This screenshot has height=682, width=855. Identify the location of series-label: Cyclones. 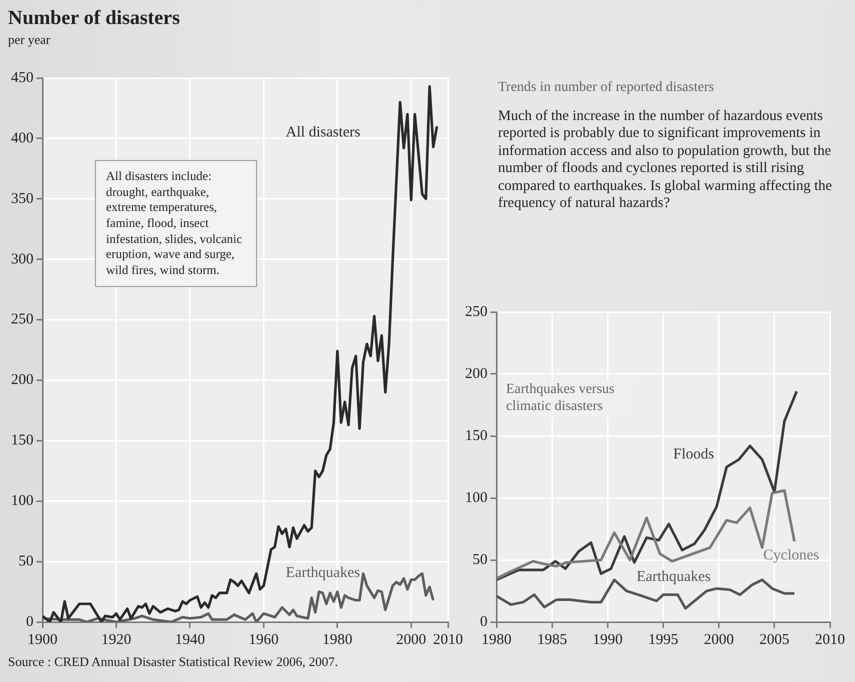
(791, 555).